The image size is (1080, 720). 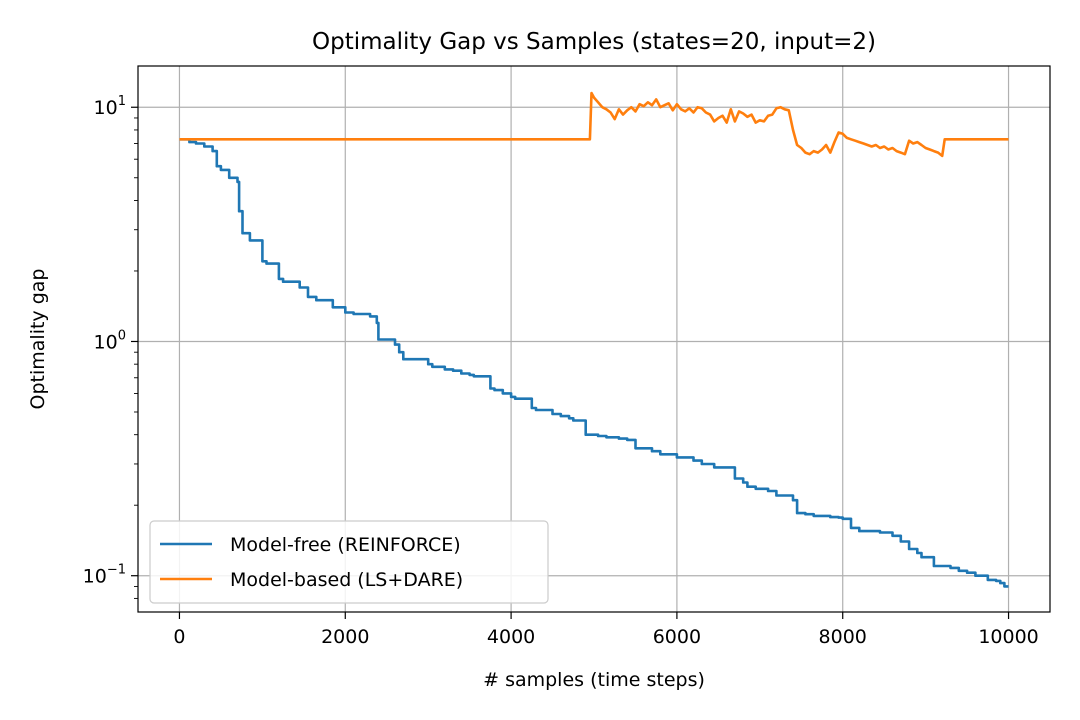 What do you see at coordinates (594, 680) in the screenshot?
I see `x-axis-label: # samples (time steps)` at bounding box center [594, 680].